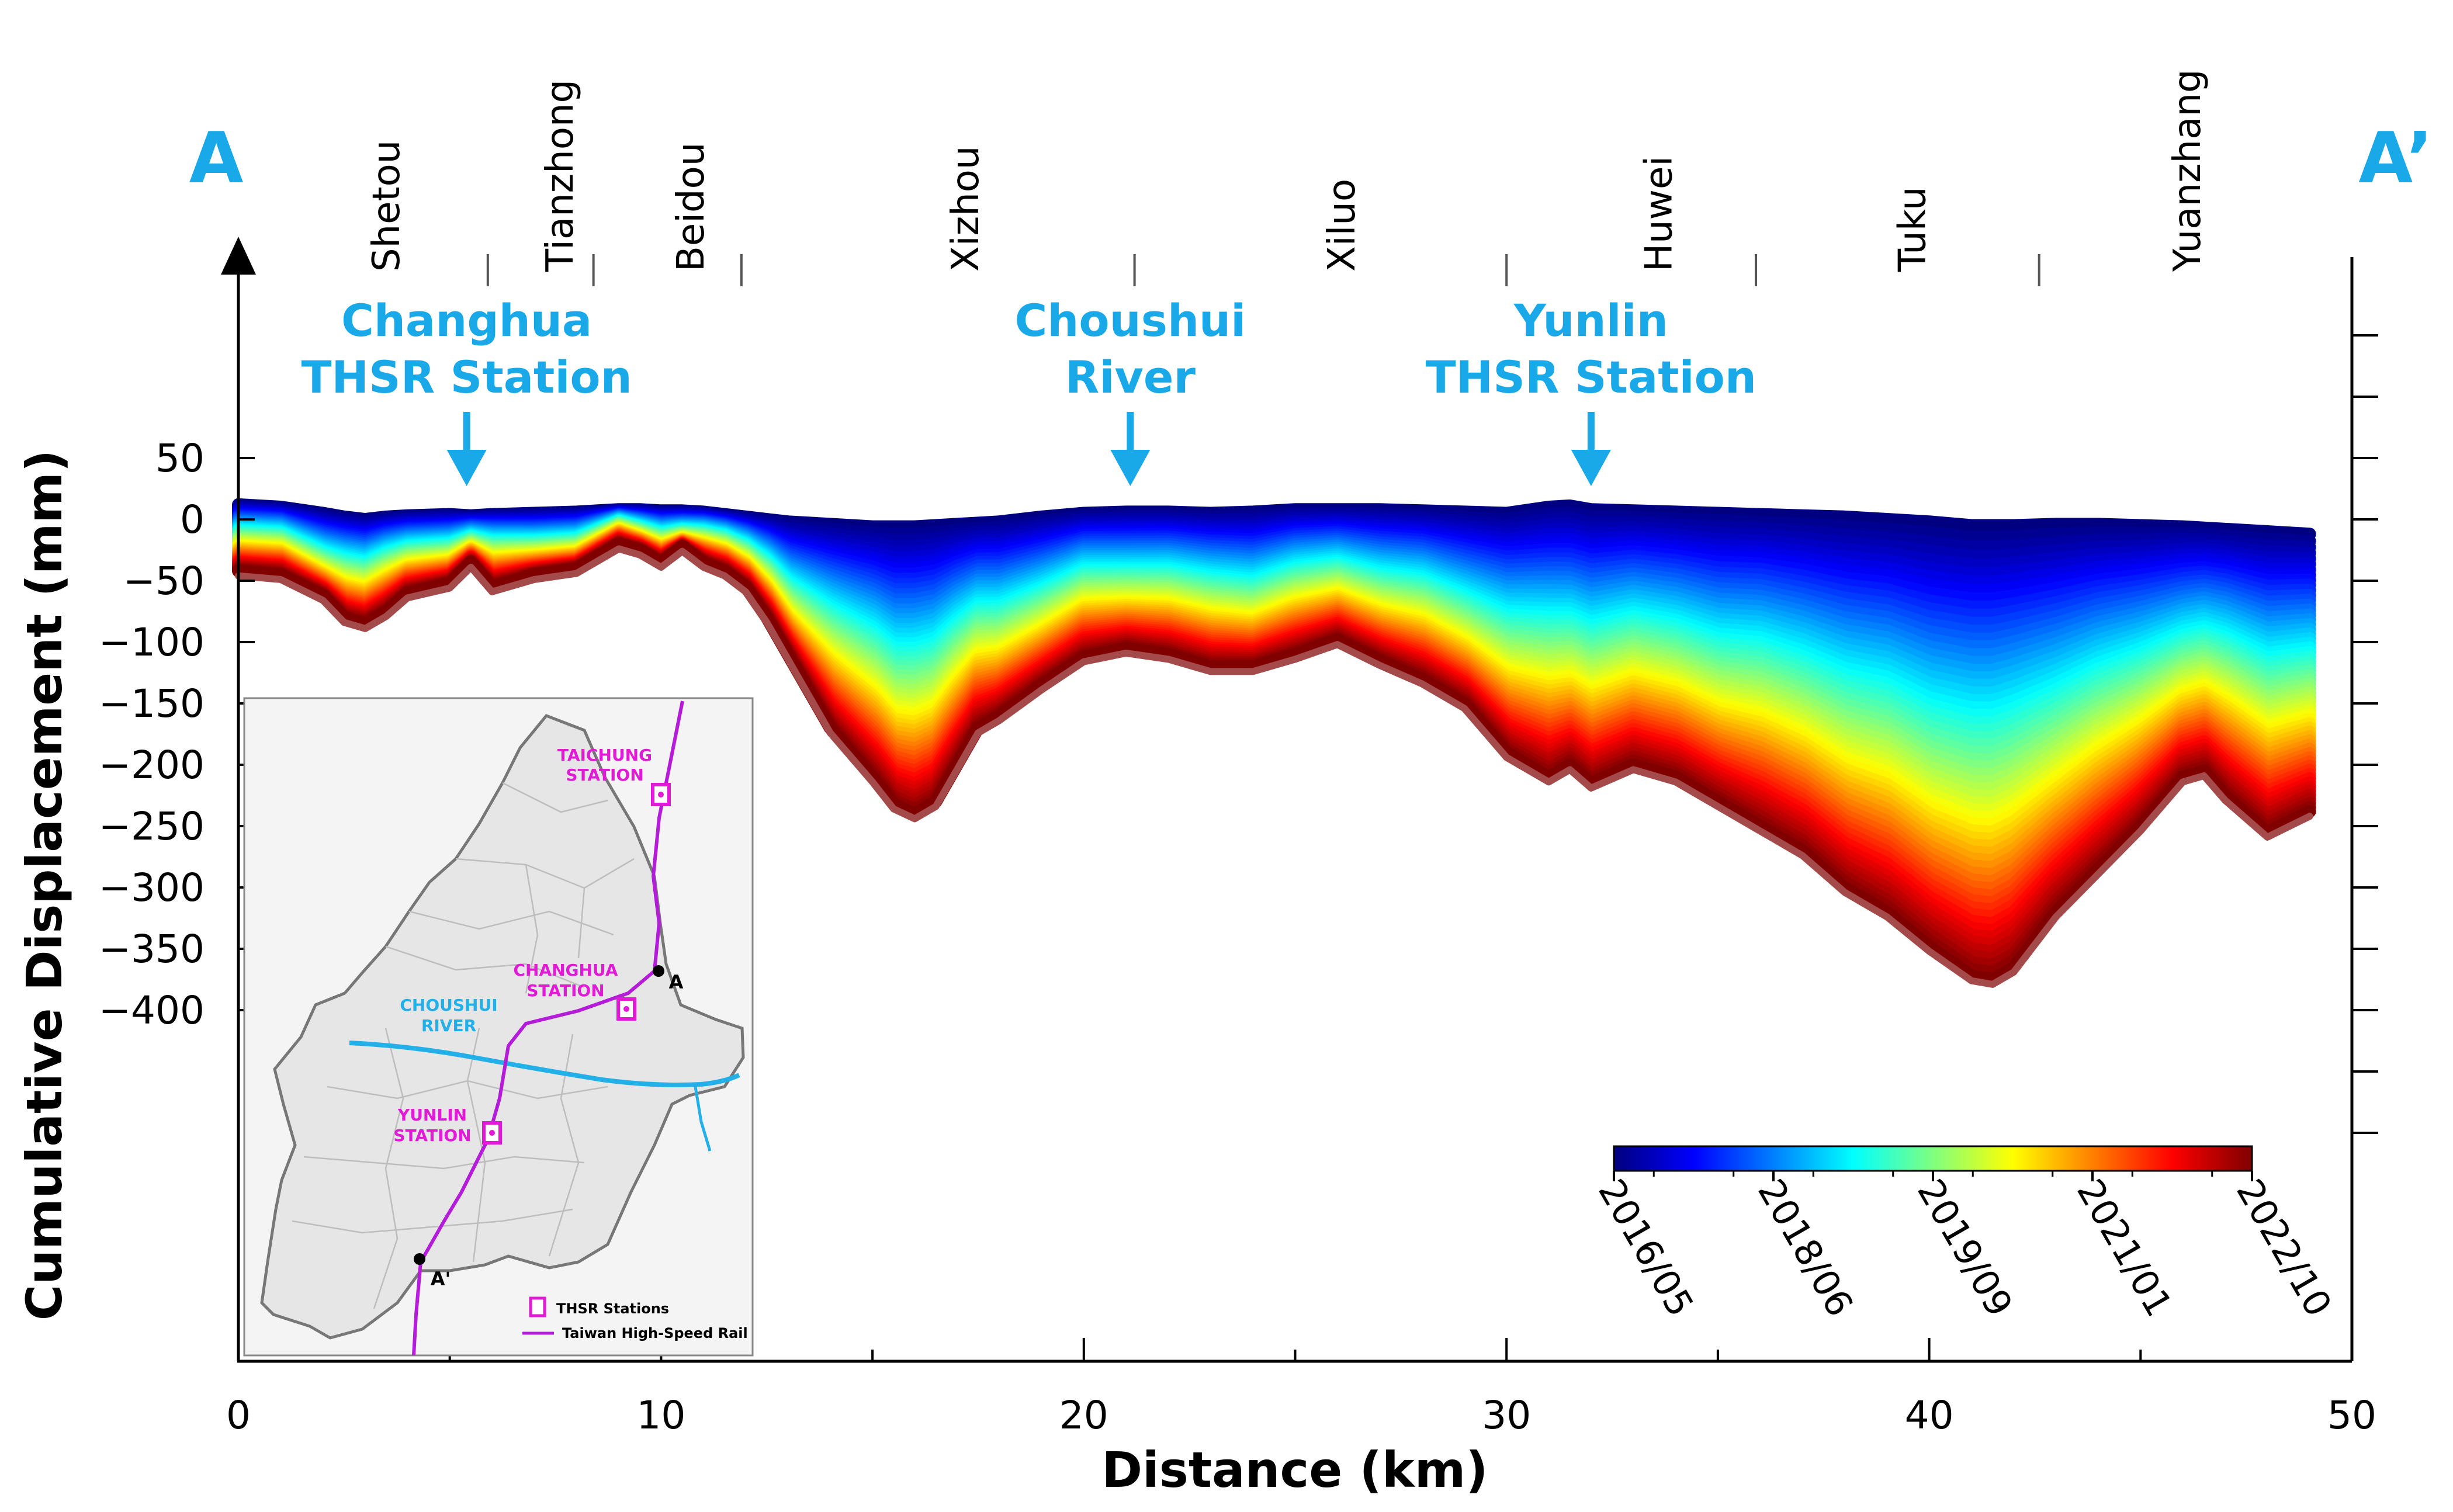 The width and height of the screenshot is (2453, 1512). Describe the element at coordinates (1083, 1415) in the screenshot. I see `x-tick-label: 20` at that location.